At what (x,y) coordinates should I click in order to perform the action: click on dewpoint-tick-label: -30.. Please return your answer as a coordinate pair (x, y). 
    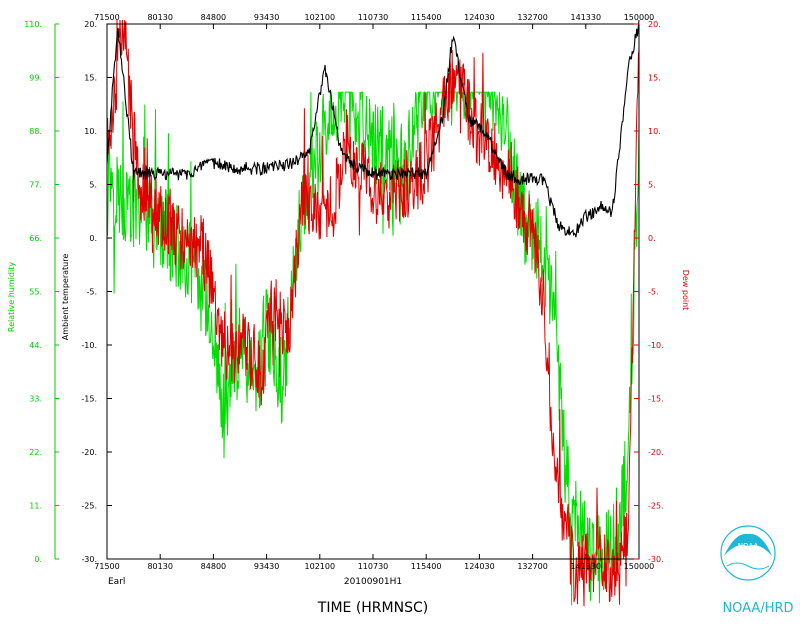
    Looking at the image, I should click on (656, 559).